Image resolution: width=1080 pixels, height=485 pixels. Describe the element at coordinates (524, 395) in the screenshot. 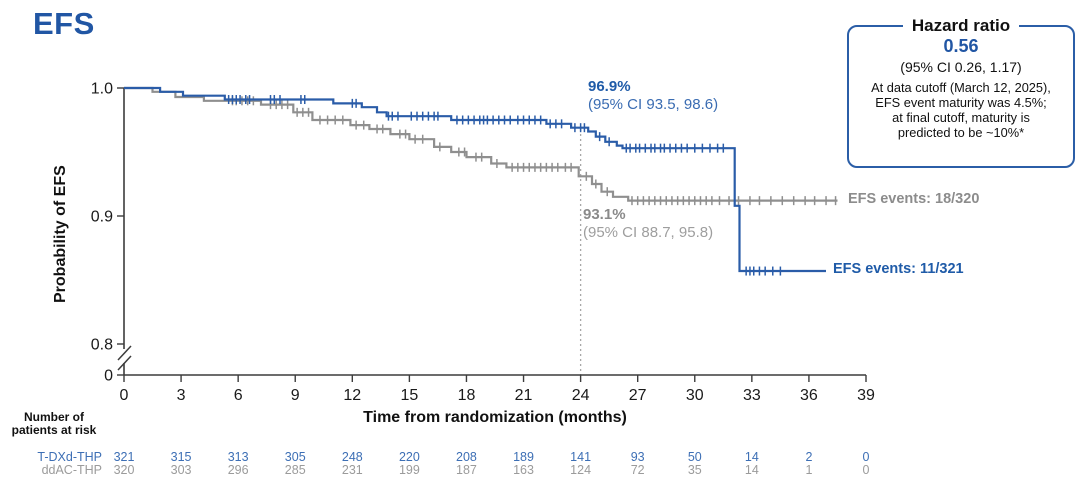

I see `x-axis-tick-label: 21` at that location.